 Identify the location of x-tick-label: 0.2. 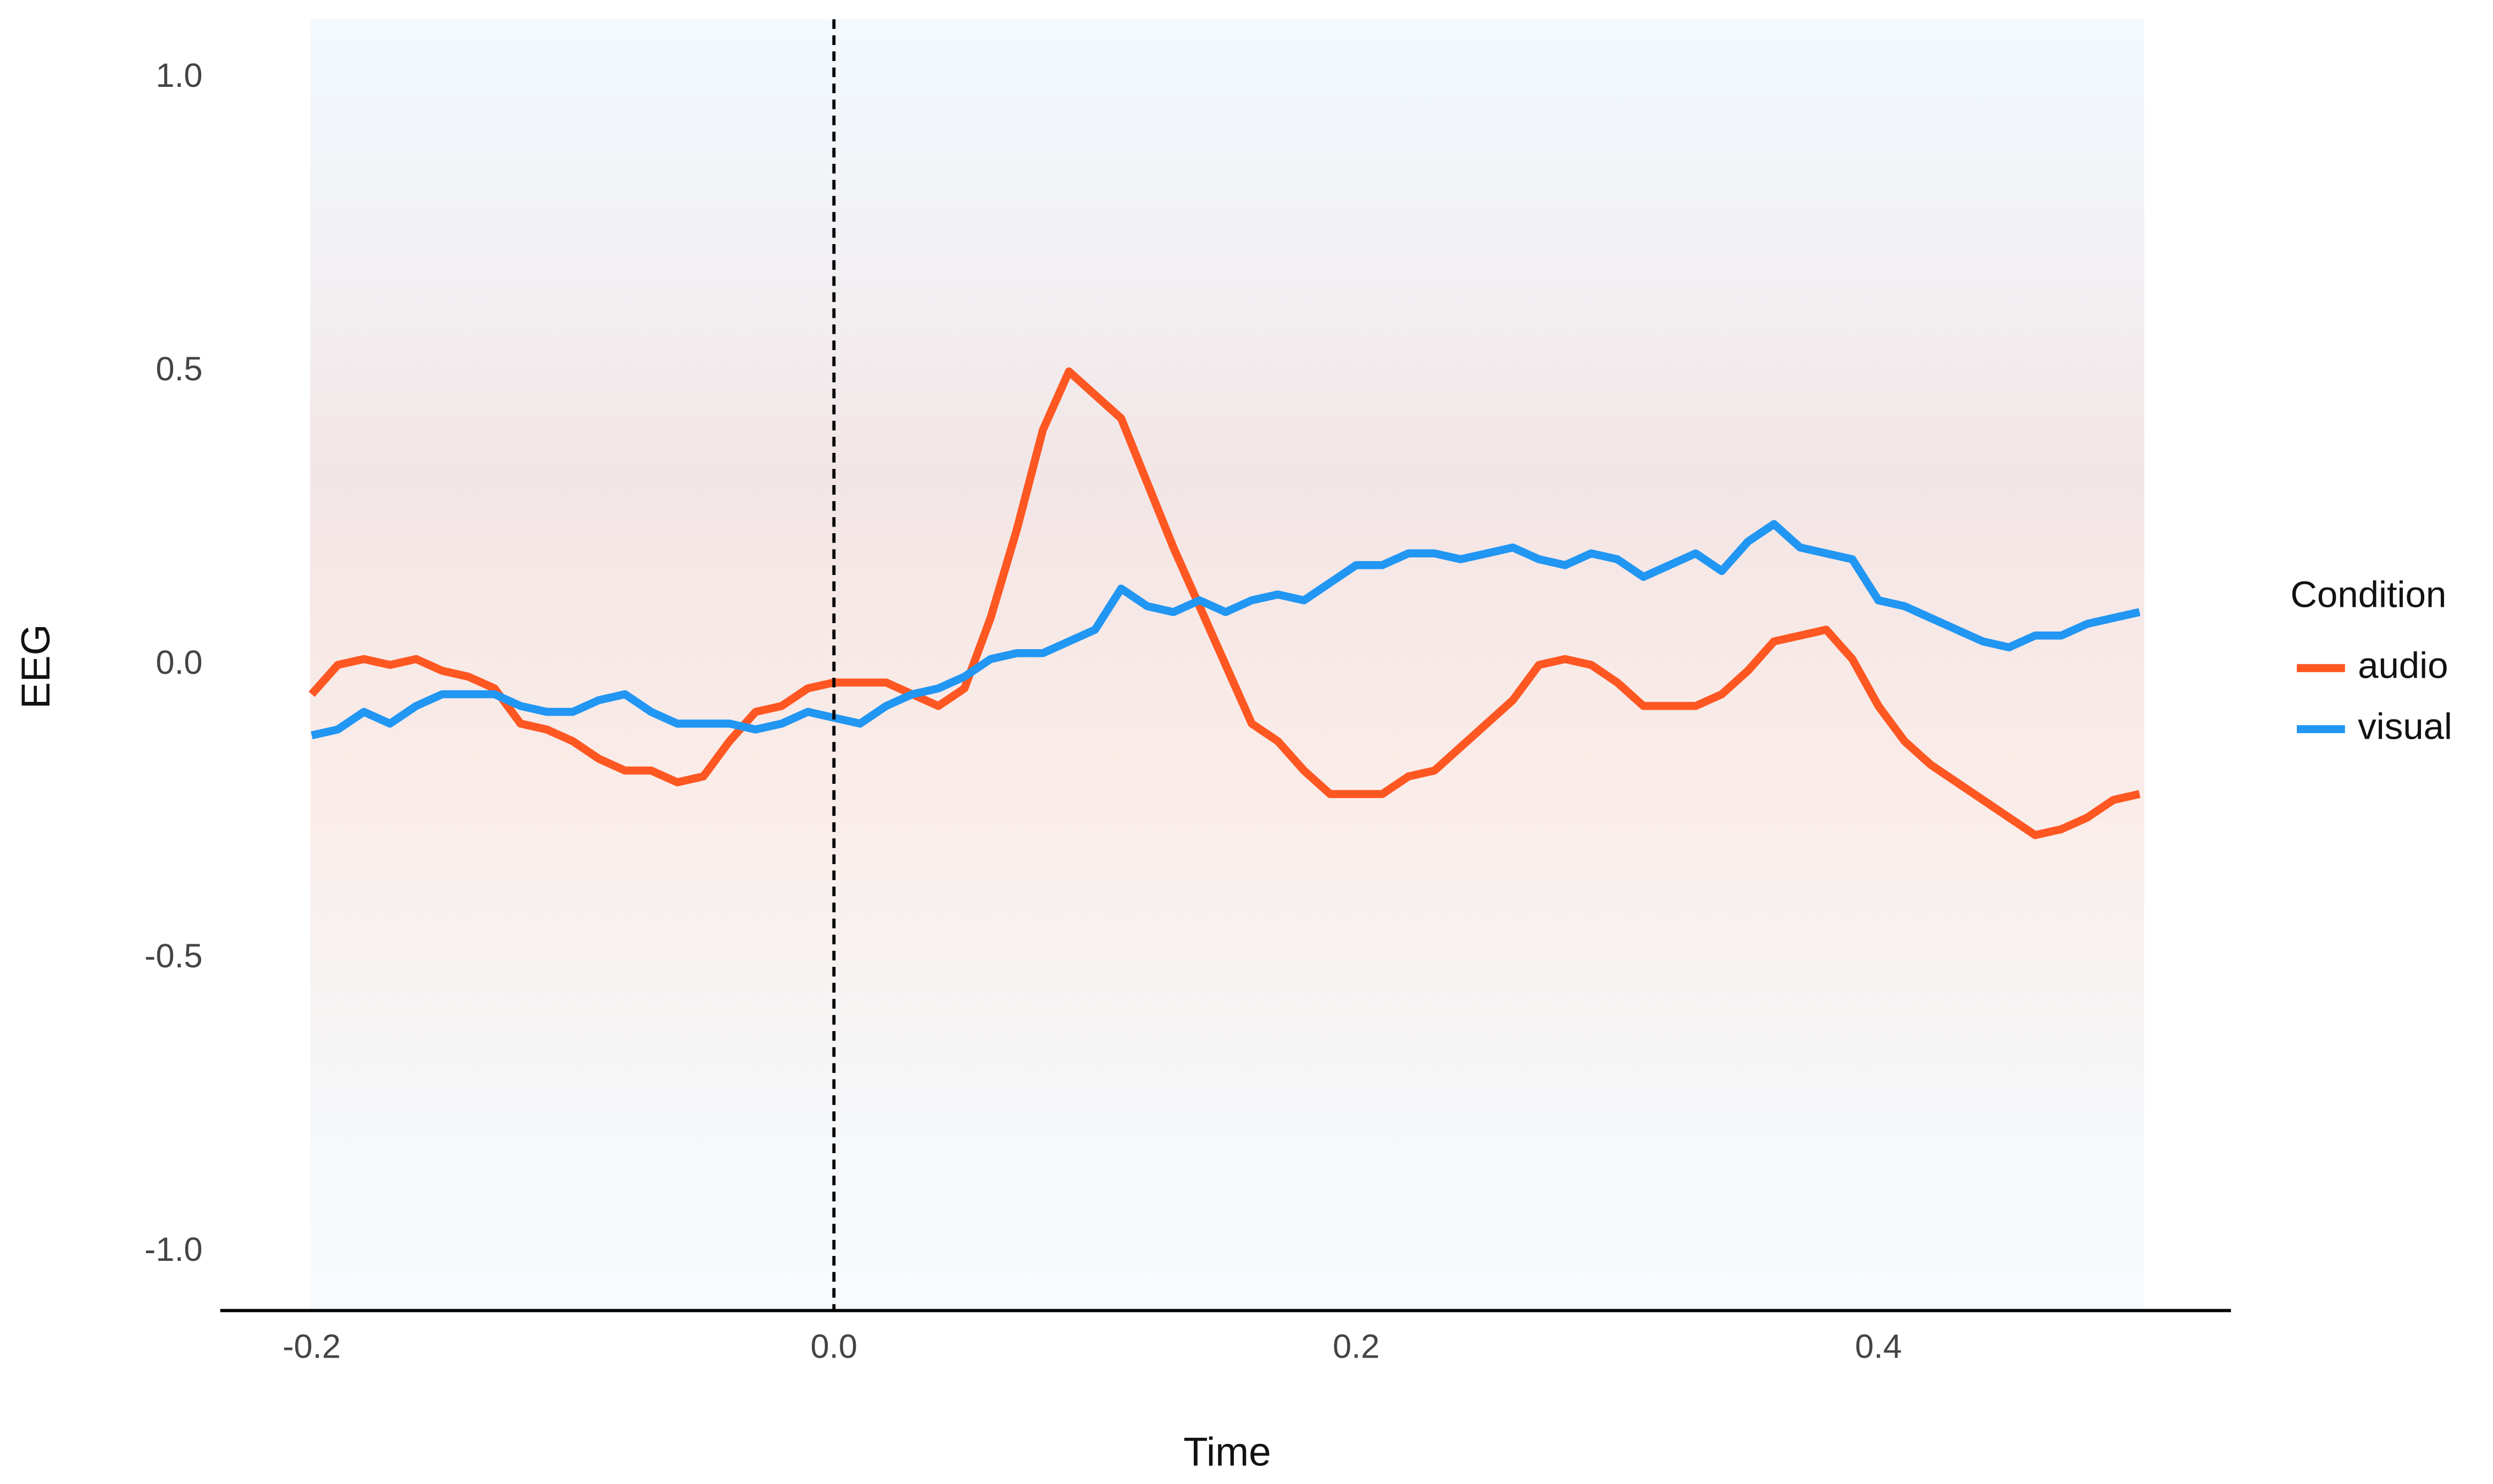
(1357, 1347).